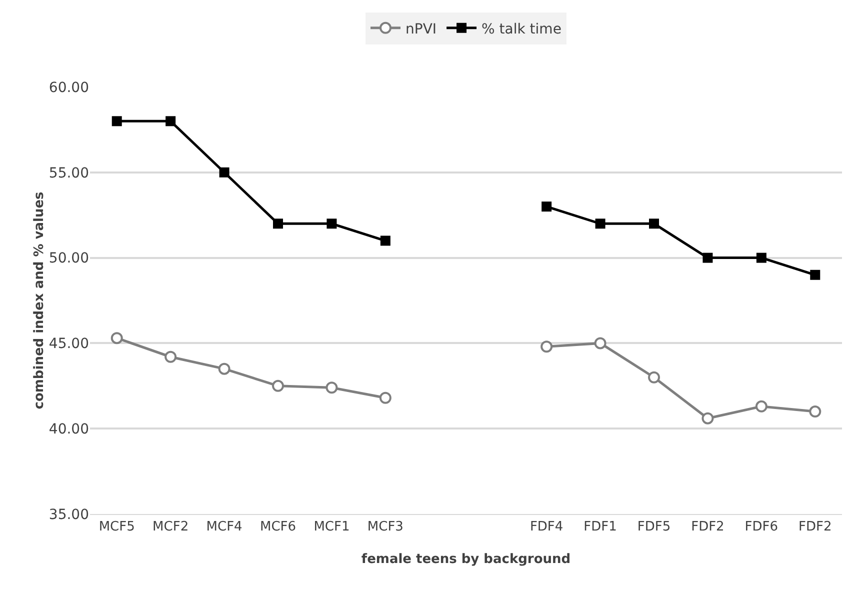  I want to click on y-tick-label: 35.00, so click(68, 514).